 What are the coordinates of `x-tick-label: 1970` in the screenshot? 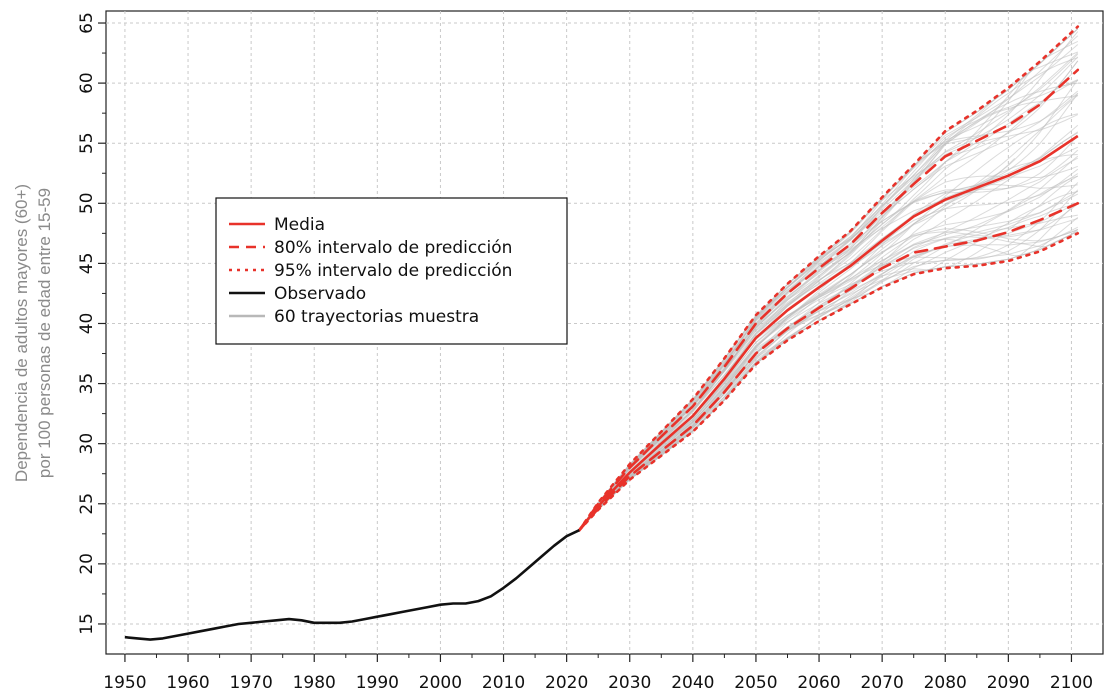 It's located at (251, 683).